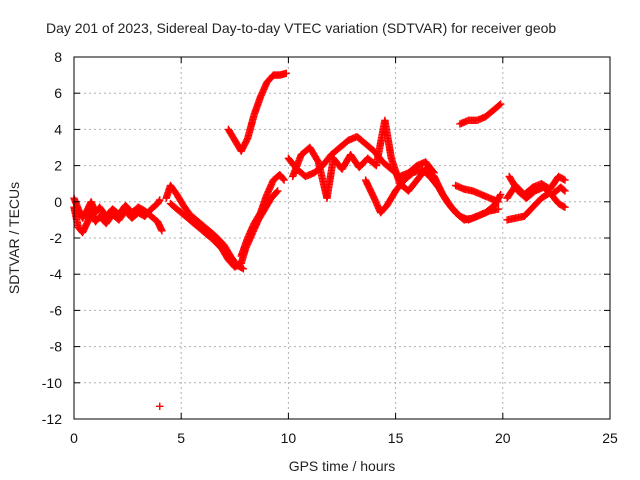 The image size is (640, 480). What do you see at coordinates (58, 202) in the screenshot?
I see `y-tick-label: 0` at bounding box center [58, 202].